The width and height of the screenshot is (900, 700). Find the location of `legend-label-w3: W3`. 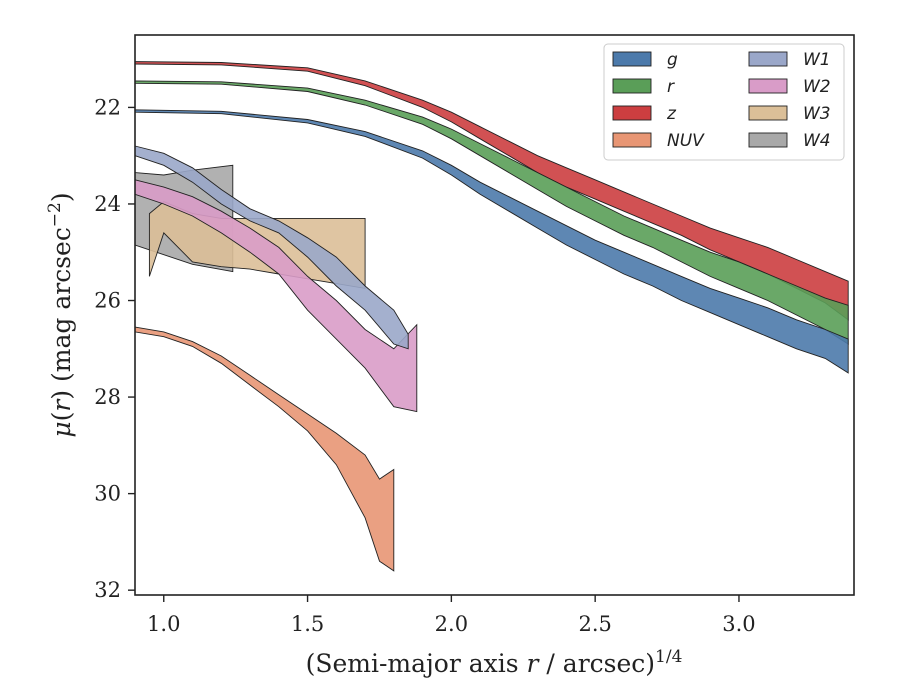

legend-label-w3: W3 is located at coordinates (817, 114).